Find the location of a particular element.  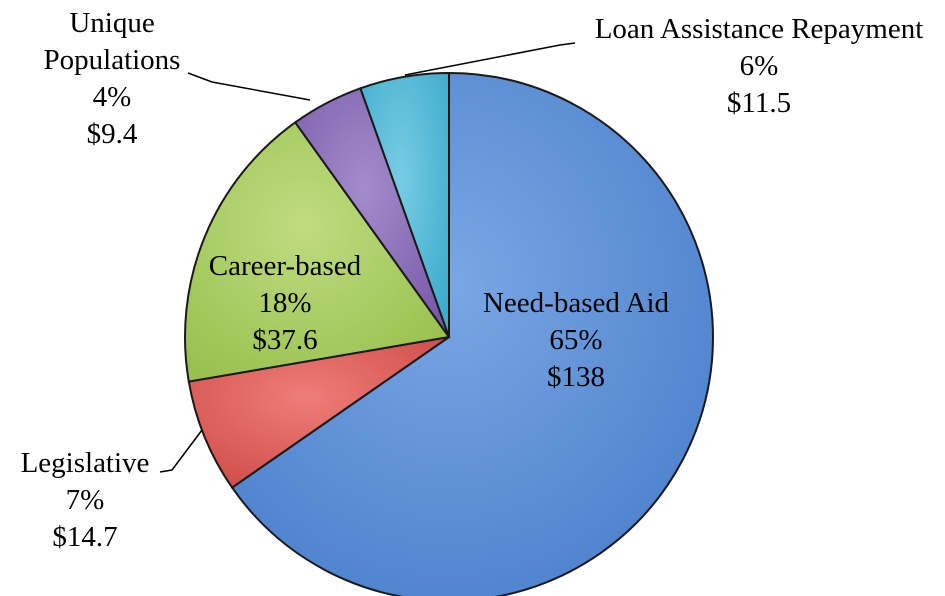

label-name-line-2: Populations is located at coordinates (112, 60).